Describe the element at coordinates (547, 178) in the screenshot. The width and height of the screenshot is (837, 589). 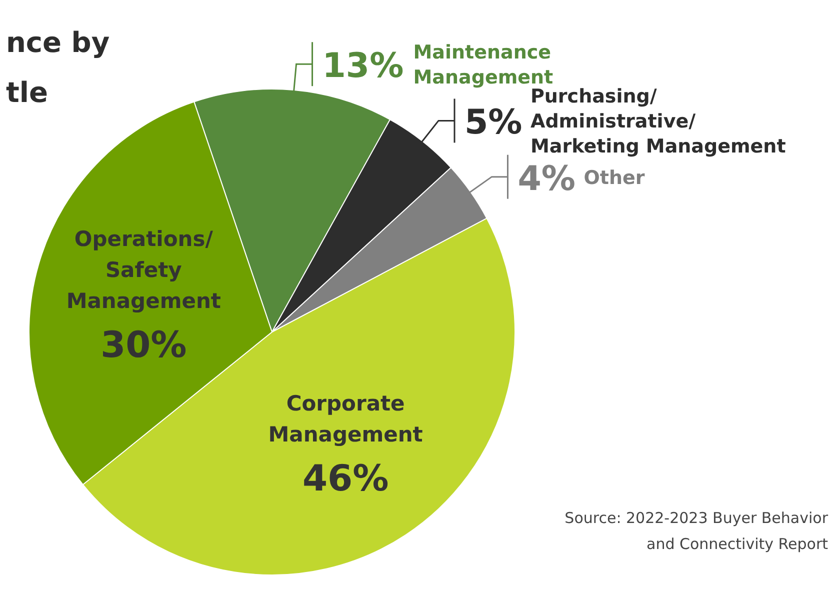
I see `data-label: 4%` at that location.